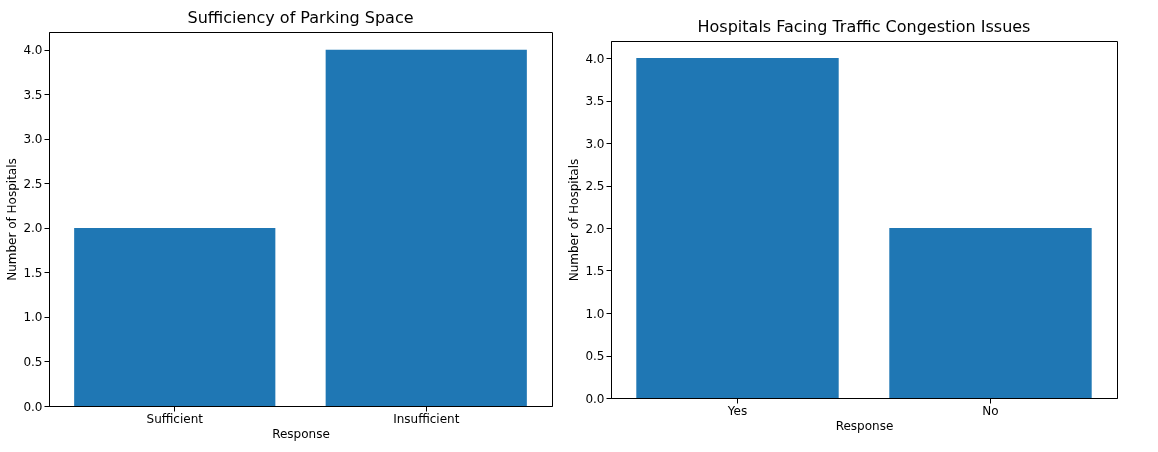 The width and height of the screenshot is (1158, 452). I want to click on x-tick-label: Insufficient, so click(426, 418).